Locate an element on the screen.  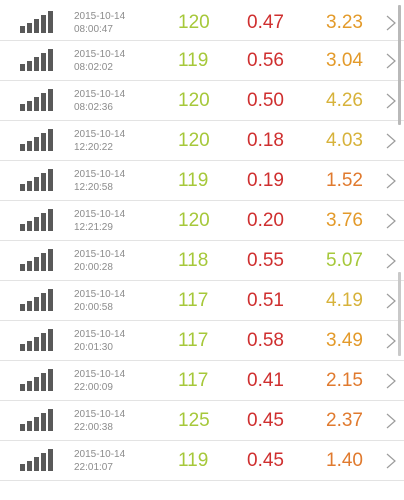
value-2: 0.58 is located at coordinates (265, 340).